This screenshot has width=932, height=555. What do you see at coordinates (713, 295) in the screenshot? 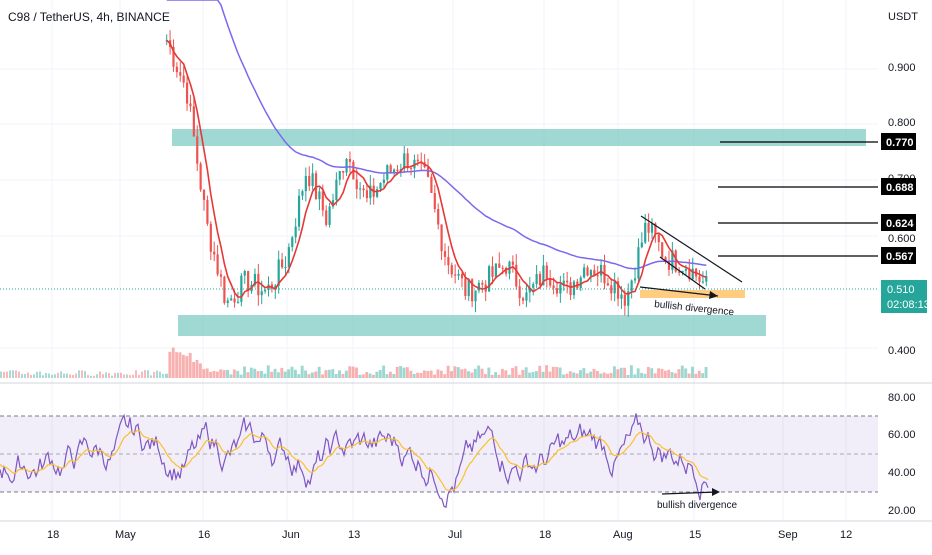
I see `price-divergence-arrowhead` at bounding box center [713, 295].